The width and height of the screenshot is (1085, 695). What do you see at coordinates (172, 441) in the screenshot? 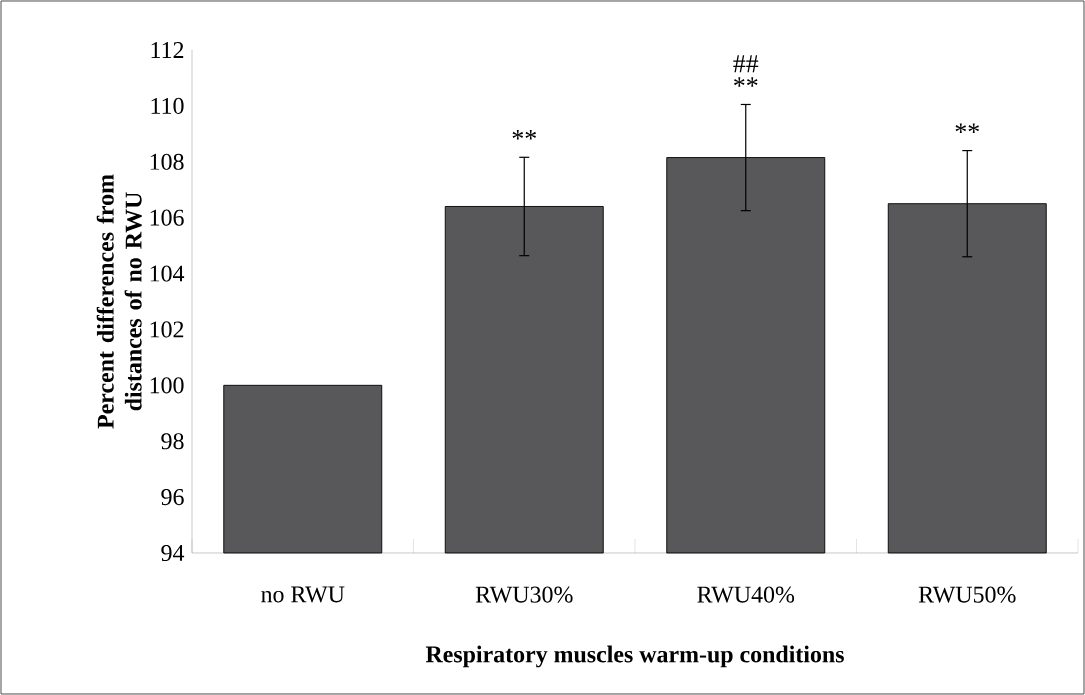
I see `y-tick-label: 98` at bounding box center [172, 441].